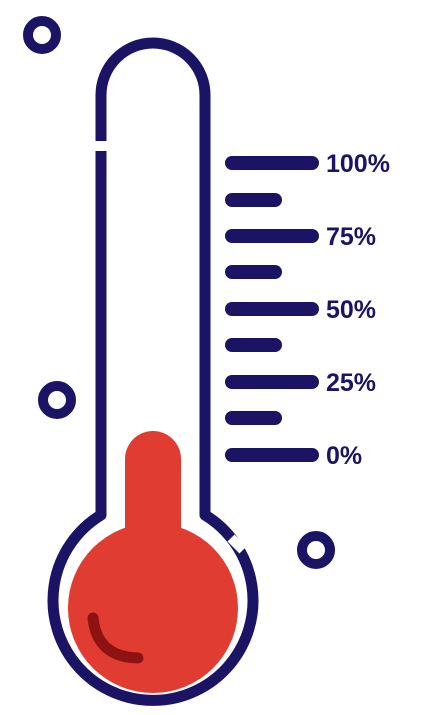  Describe the element at coordinates (351, 237) in the screenshot. I see `scale-label-75: 75%` at that location.